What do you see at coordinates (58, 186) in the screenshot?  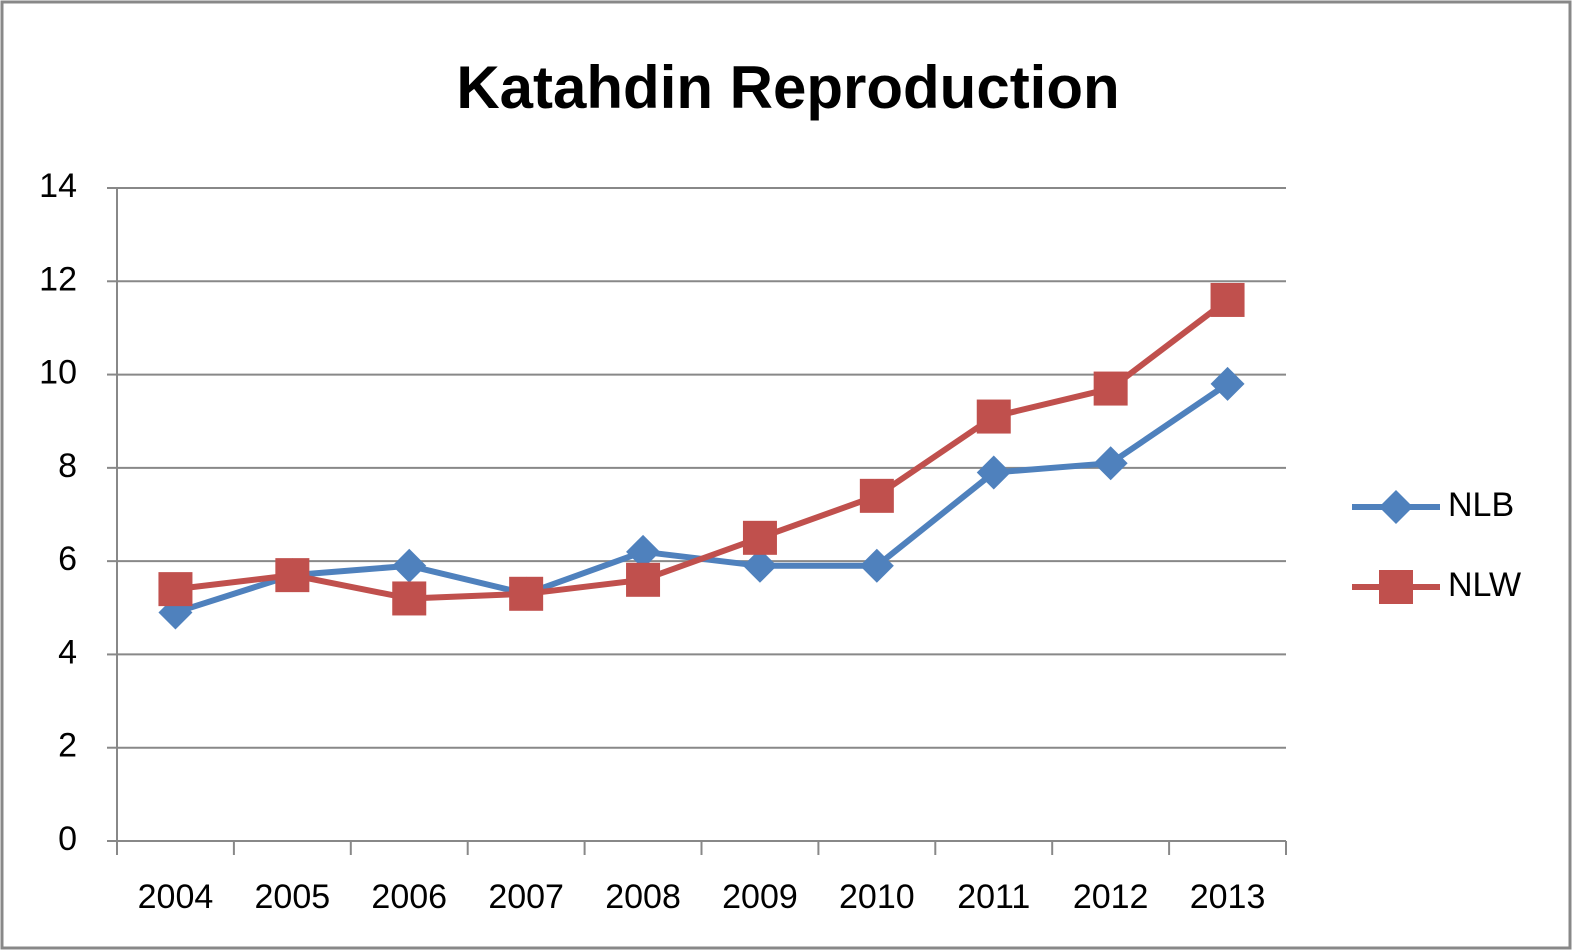 I see `y-tick-label: 14` at bounding box center [58, 186].